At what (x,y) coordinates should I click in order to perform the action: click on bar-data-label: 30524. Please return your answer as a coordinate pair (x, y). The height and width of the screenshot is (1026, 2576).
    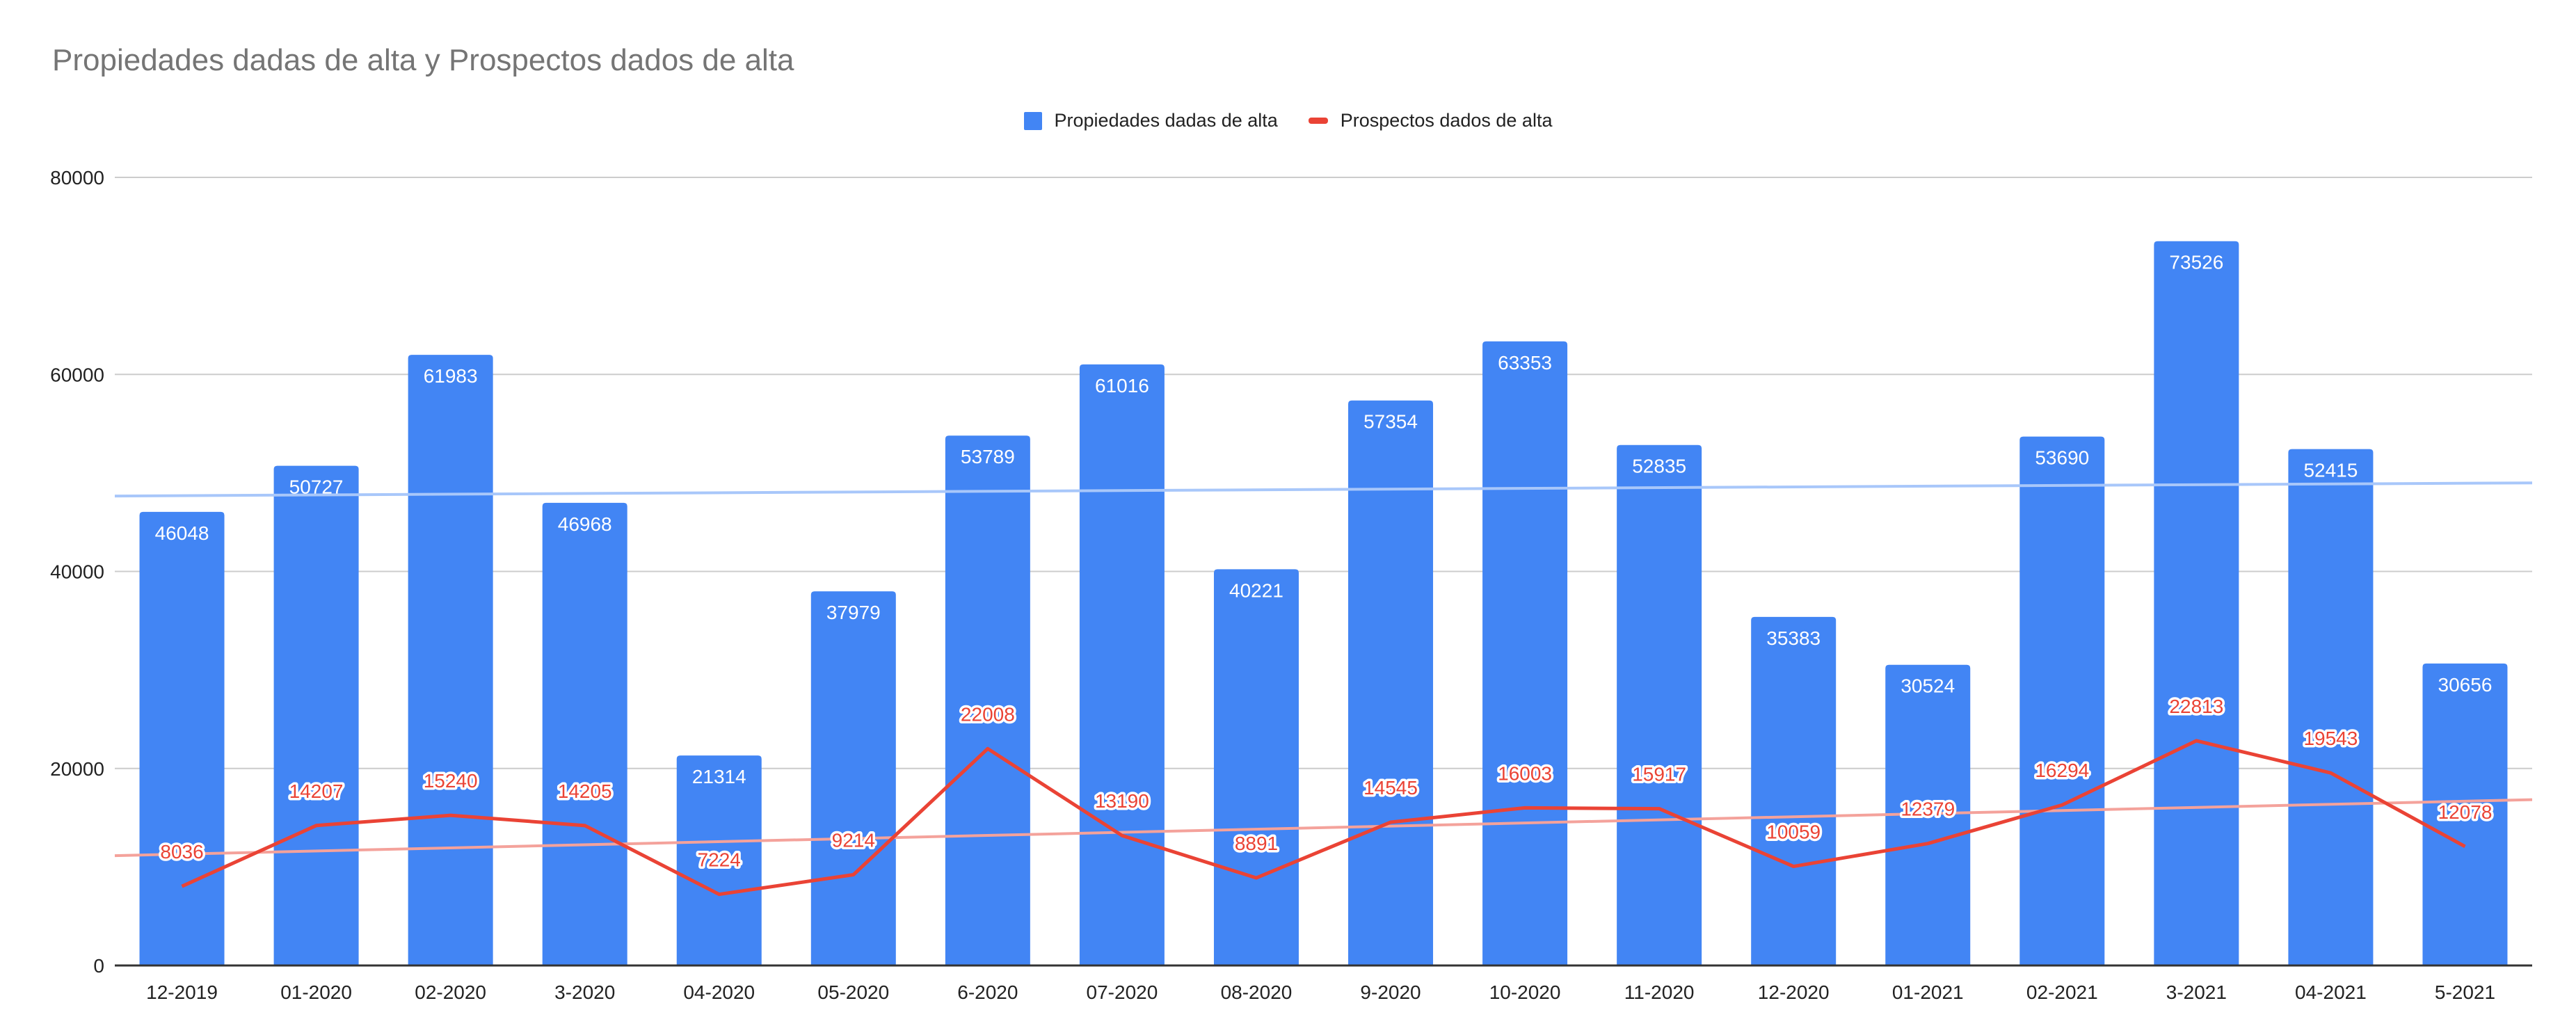
    Looking at the image, I should click on (1928, 686).